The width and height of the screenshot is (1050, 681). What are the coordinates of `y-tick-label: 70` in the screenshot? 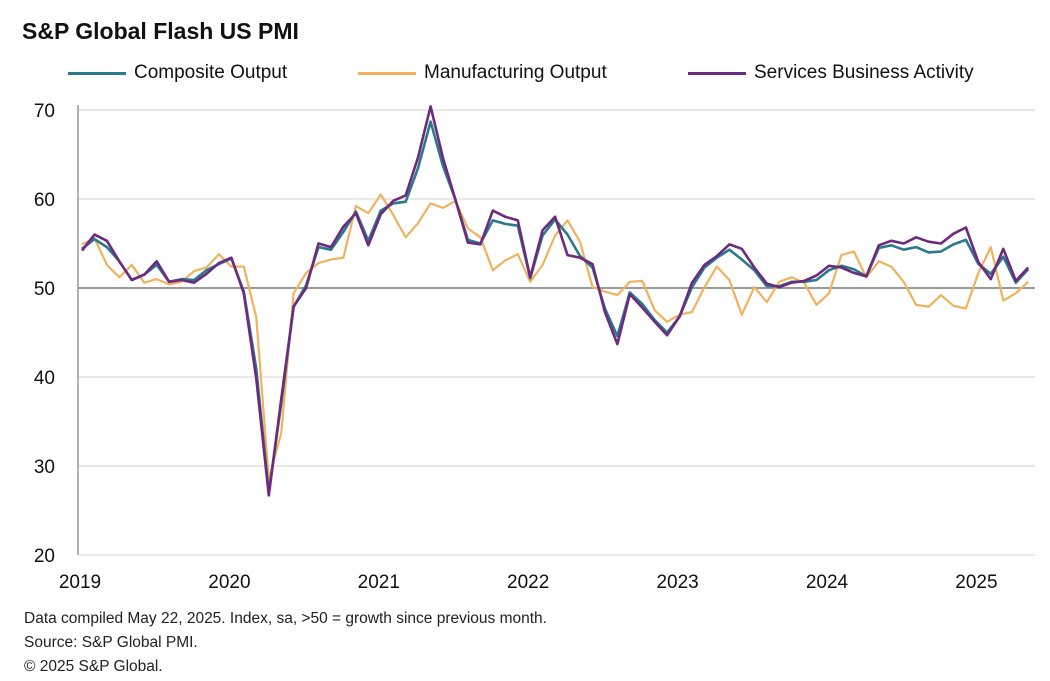 It's located at (44, 111).